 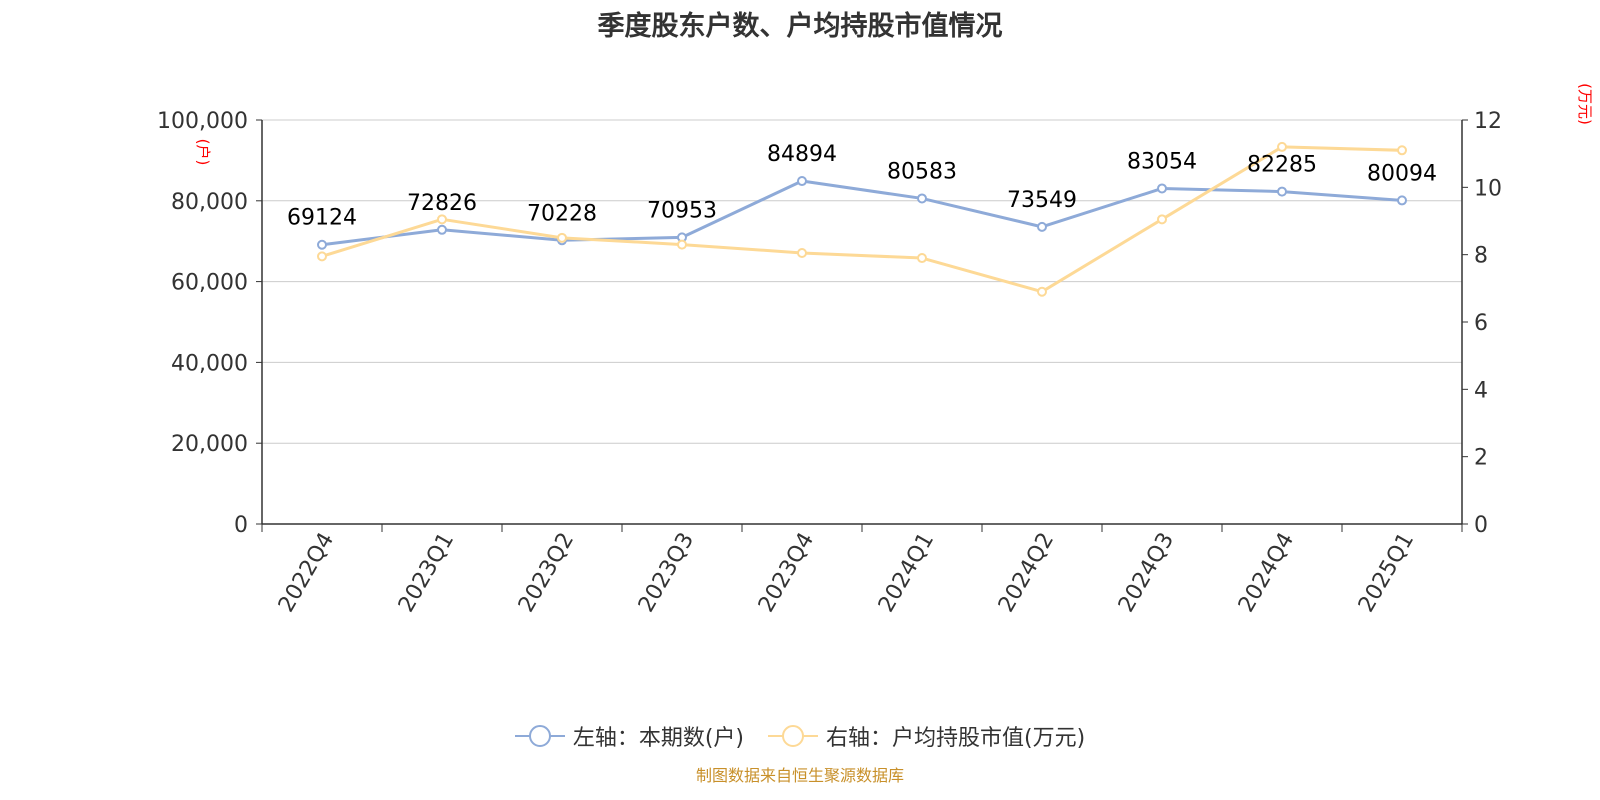 What do you see at coordinates (802, 154) in the screenshot?
I see `data-label: 84894` at bounding box center [802, 154].